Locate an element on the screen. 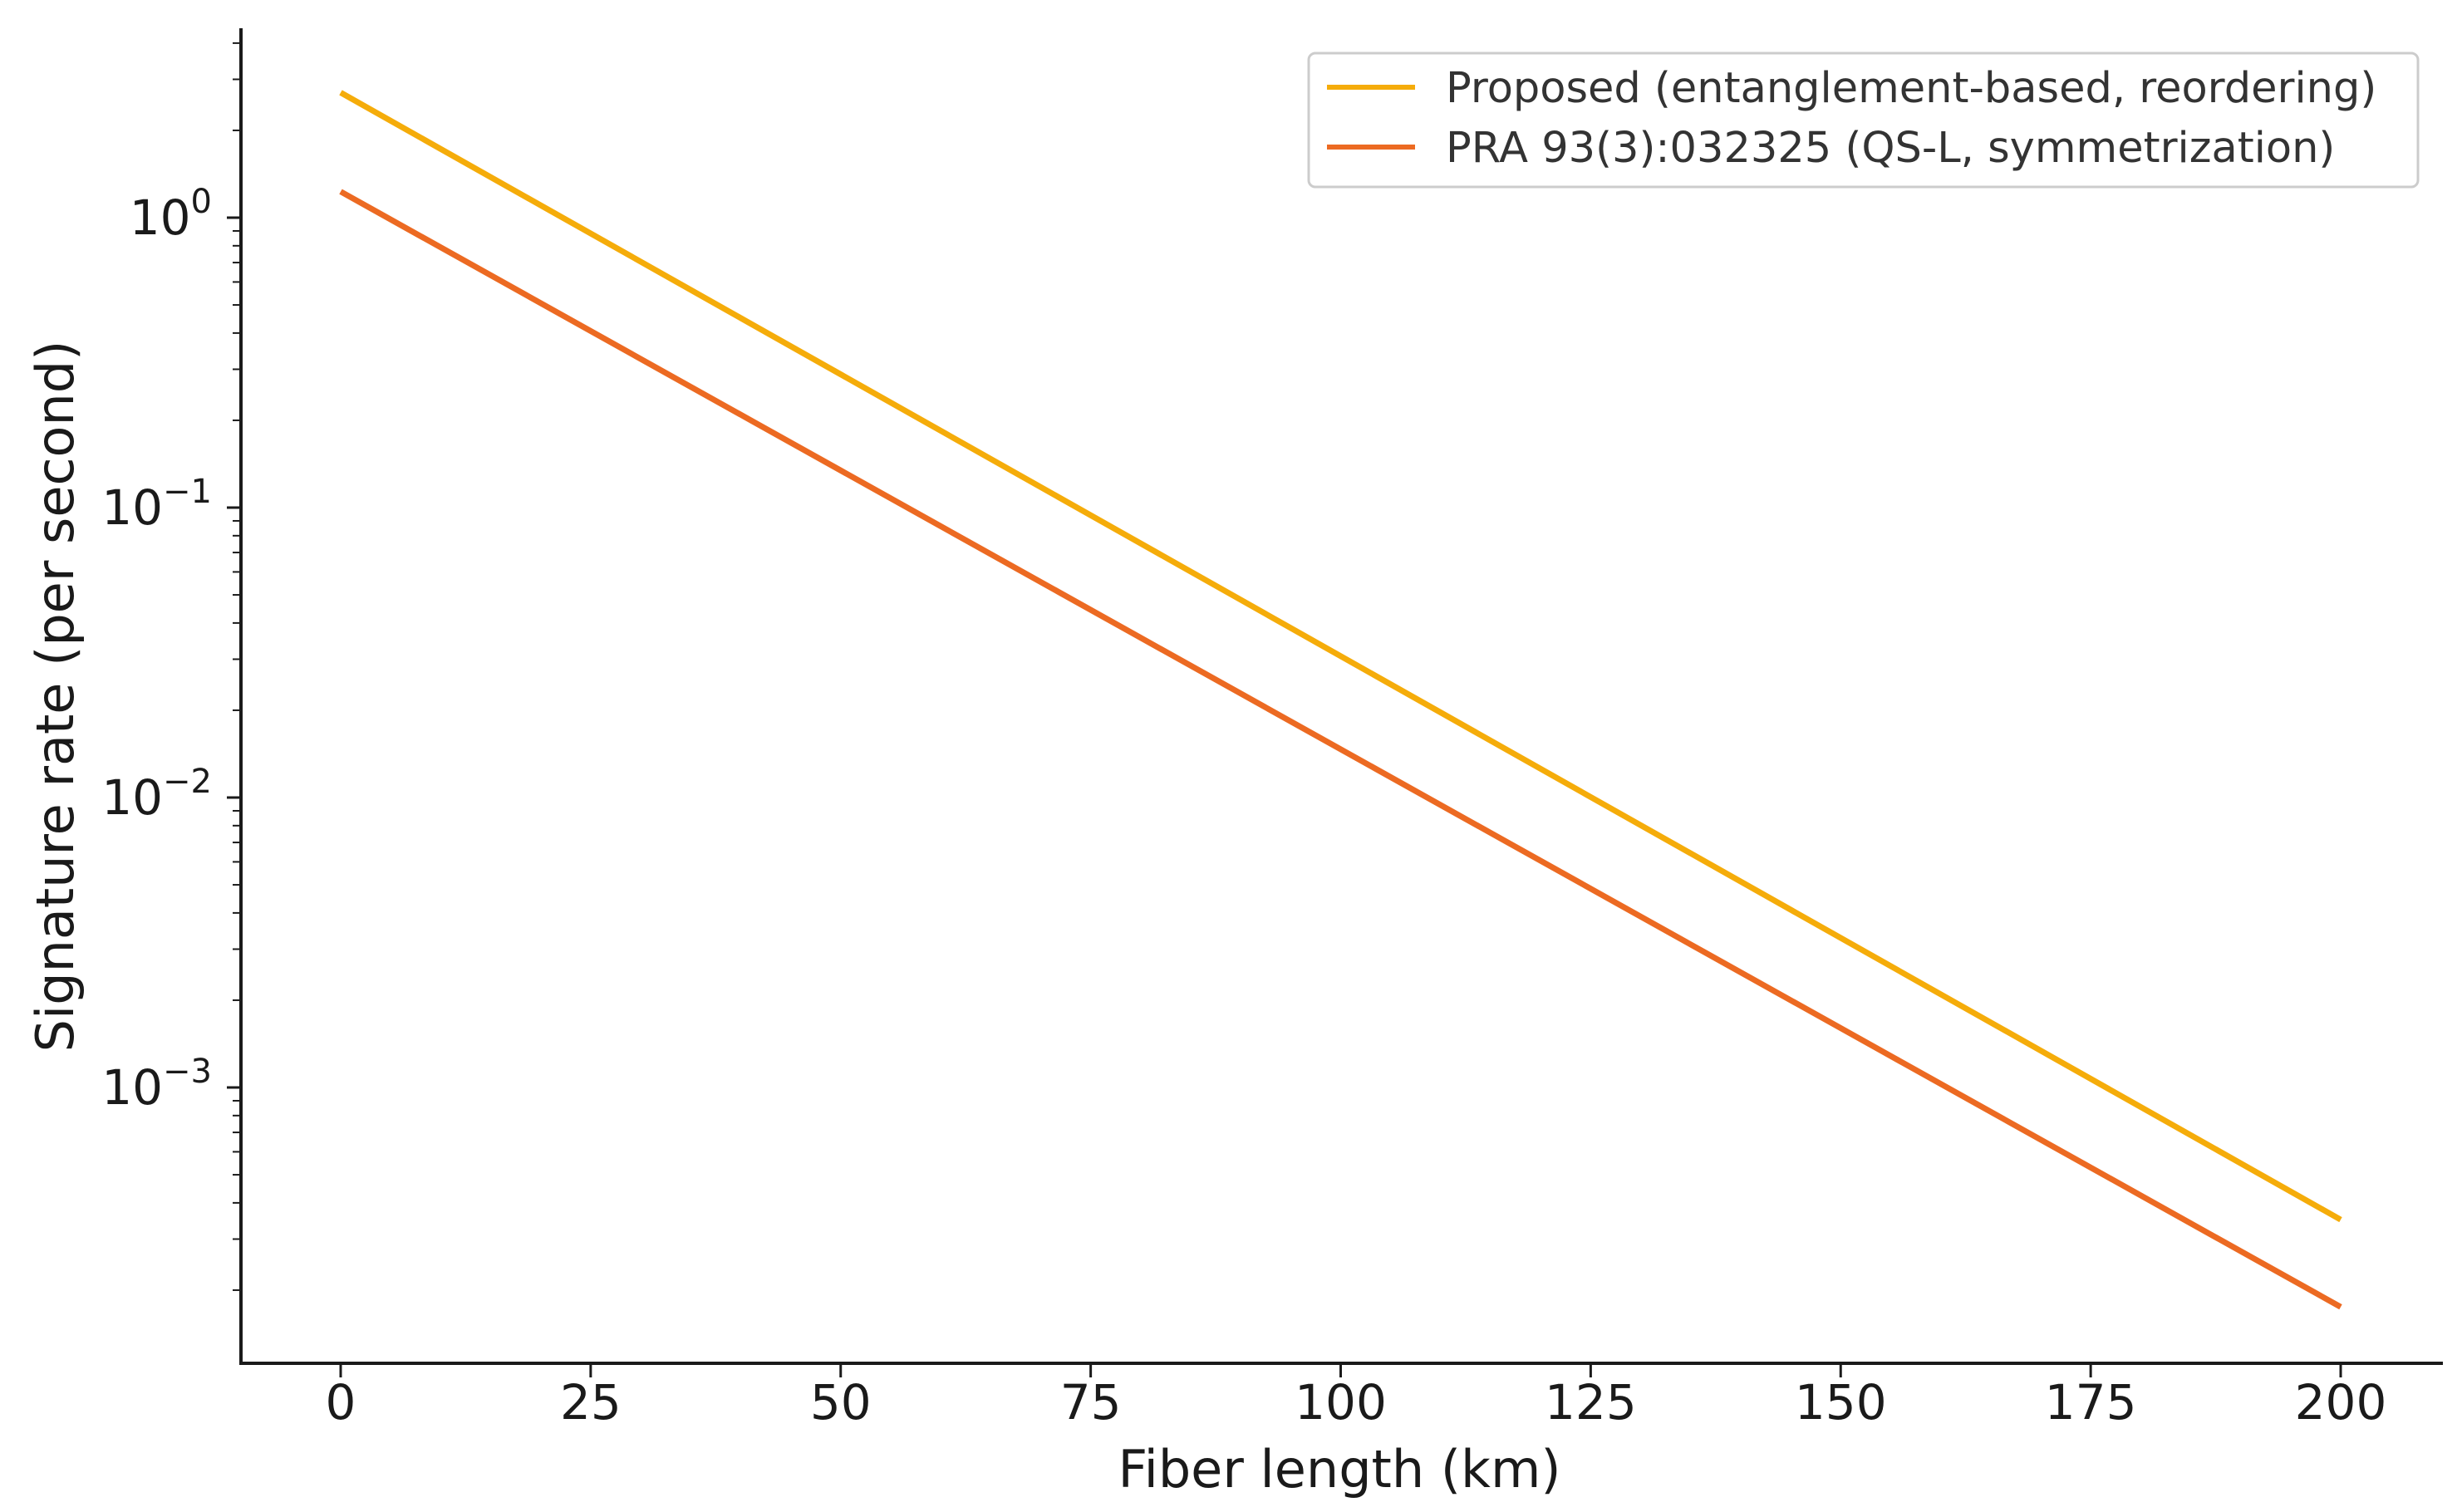 The image size is (2462, 1512). y-major-ticks: 10⁰ 10⁻¹ 10⁻² 10⁻³ is located at coordinates (171, 649).